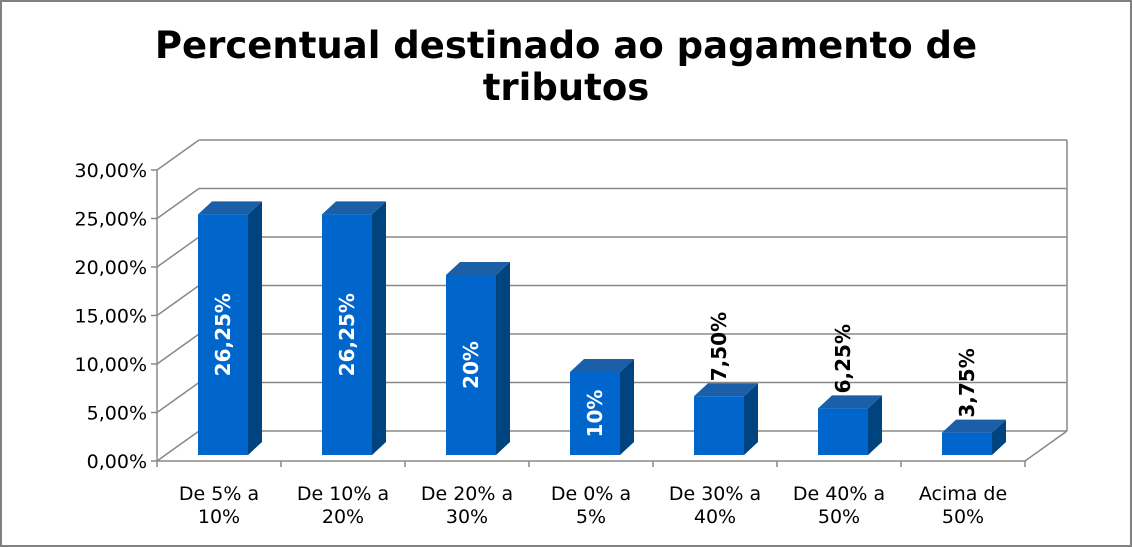 The width and height of the screenshot is (1132, 547). What do you see at coordinates (467, 517) in the screenshot?
I see `category-label: 30%` at bounding box center [467, 517].